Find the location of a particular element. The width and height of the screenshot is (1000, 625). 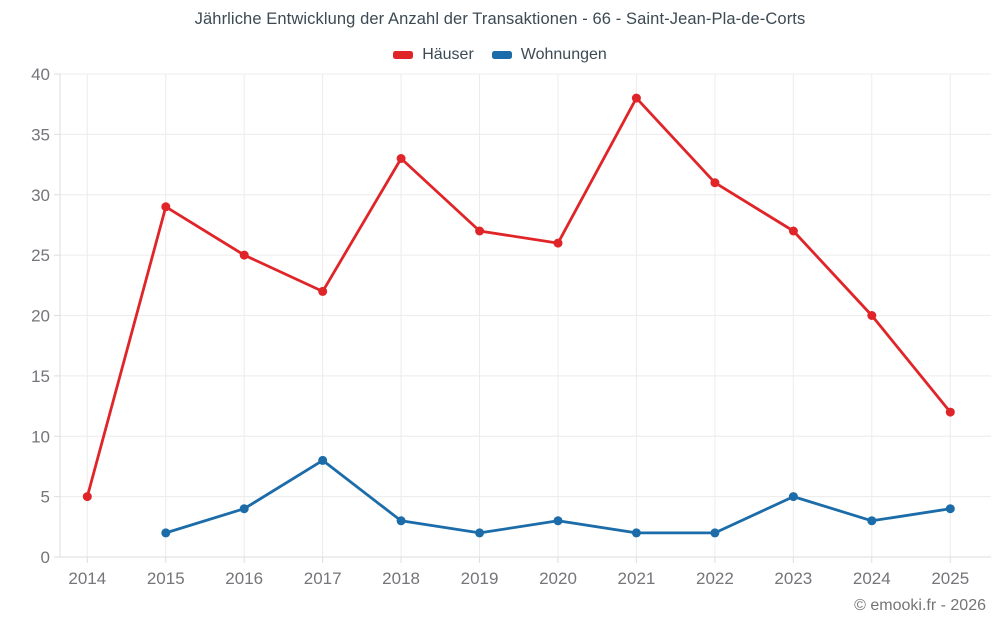

data-point-wohnungen-2024 is located at coordinates (872, 521).